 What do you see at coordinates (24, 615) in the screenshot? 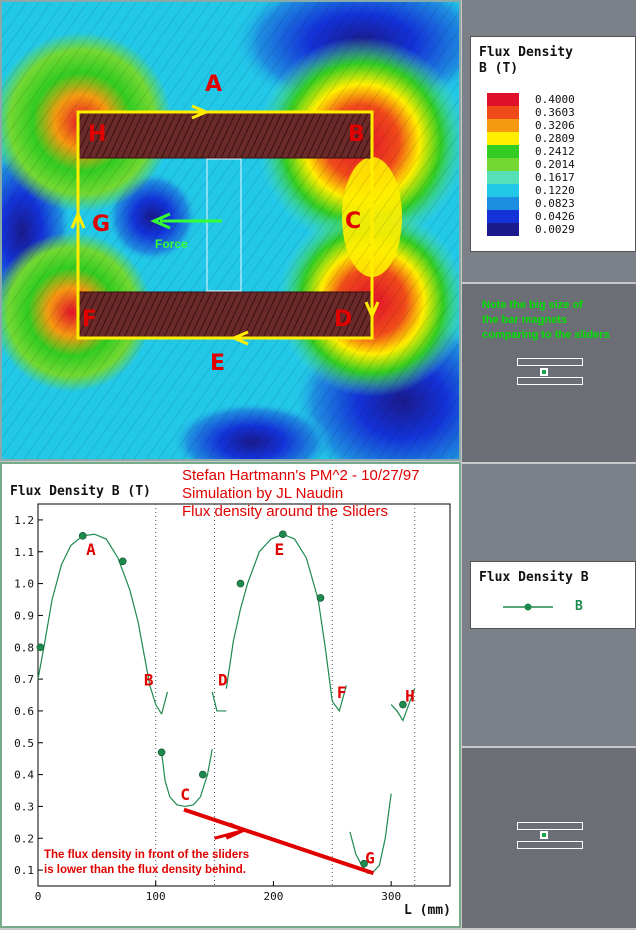
I see `y-tick-label: 0.9` at bounding box center [24, 615].